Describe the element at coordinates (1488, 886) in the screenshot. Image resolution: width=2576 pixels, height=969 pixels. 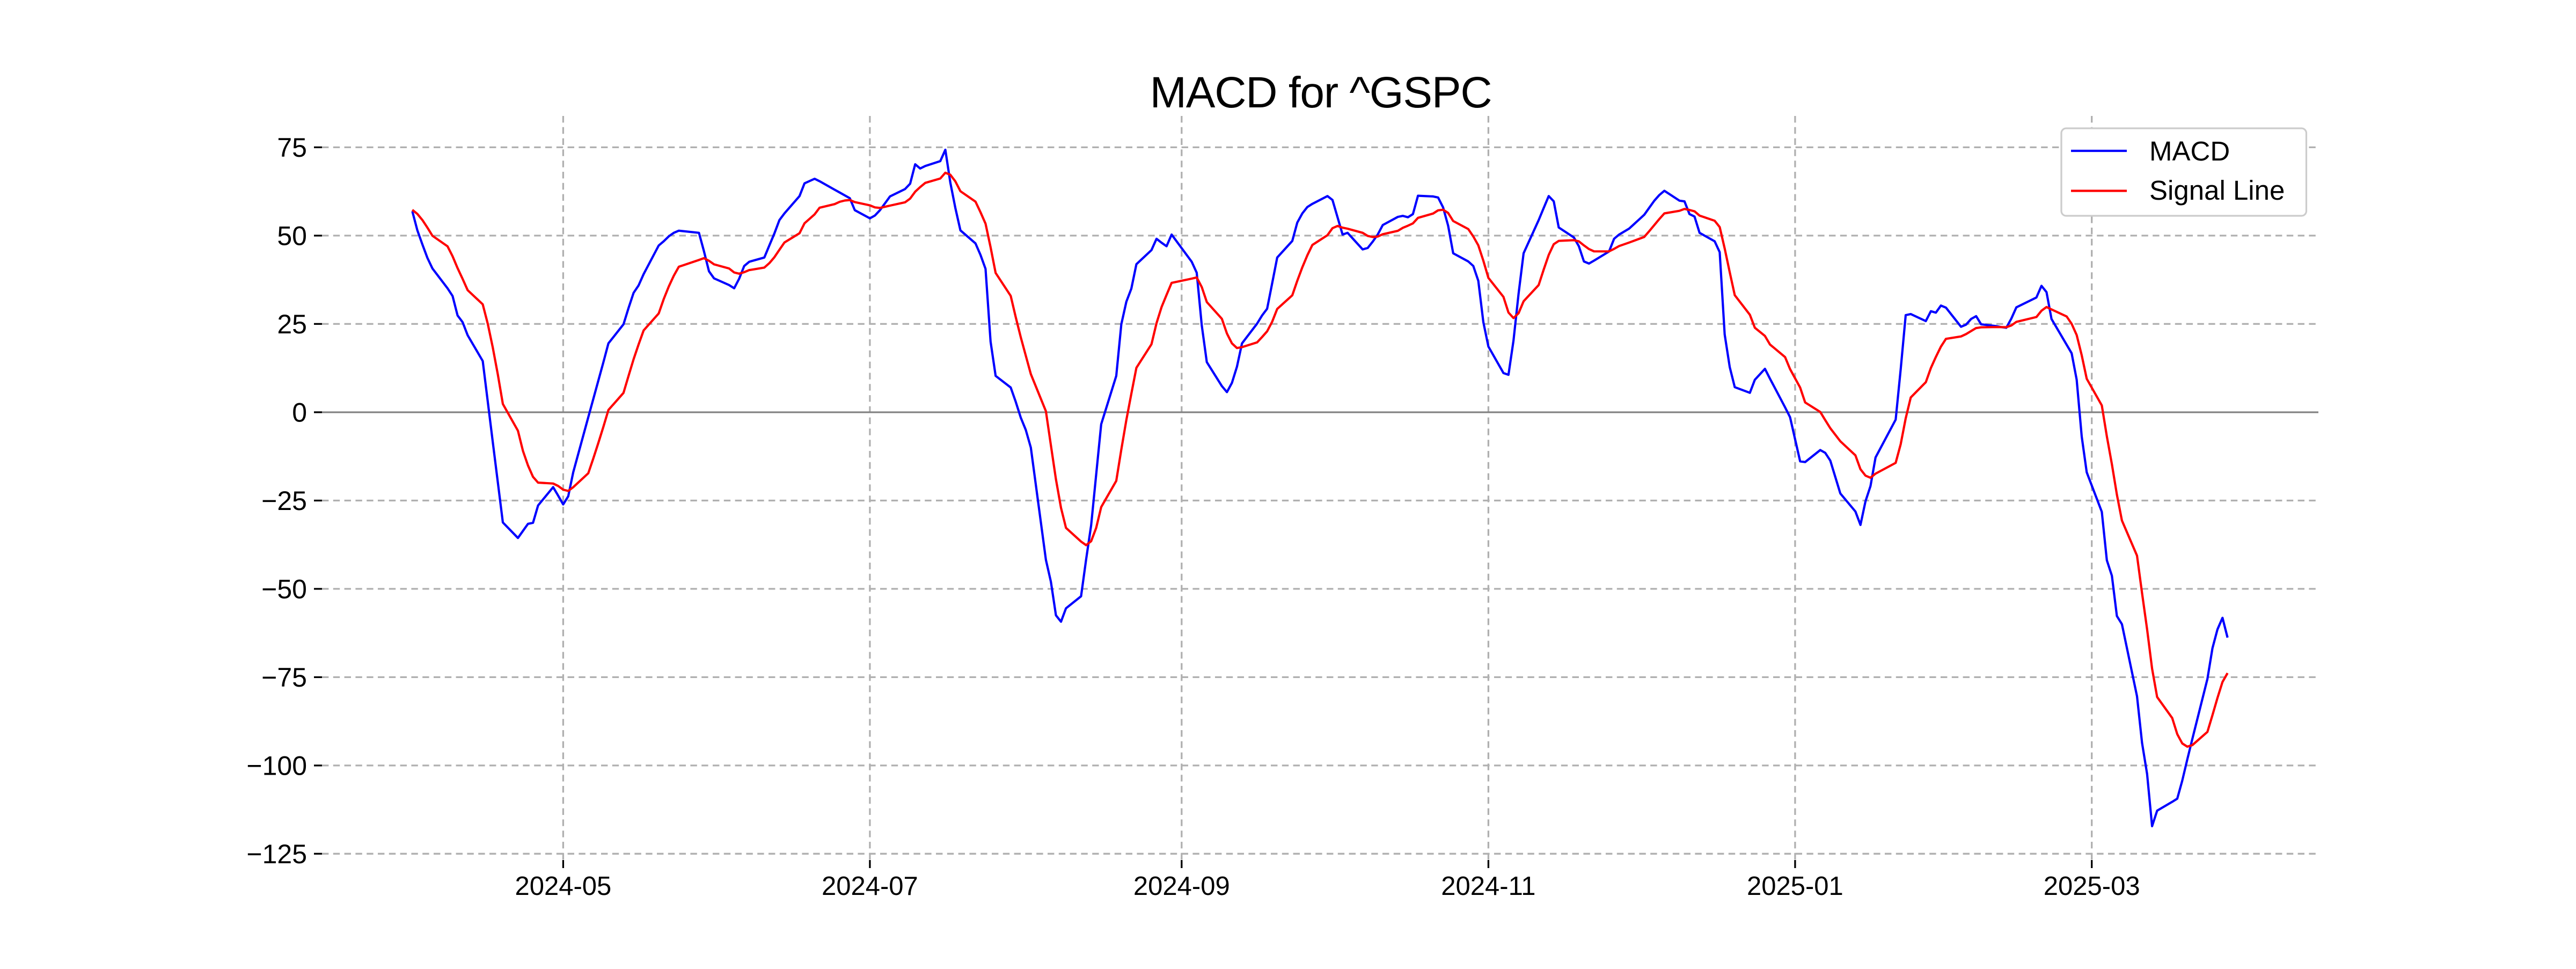
I see `svg-text: 2024-11` at that location.